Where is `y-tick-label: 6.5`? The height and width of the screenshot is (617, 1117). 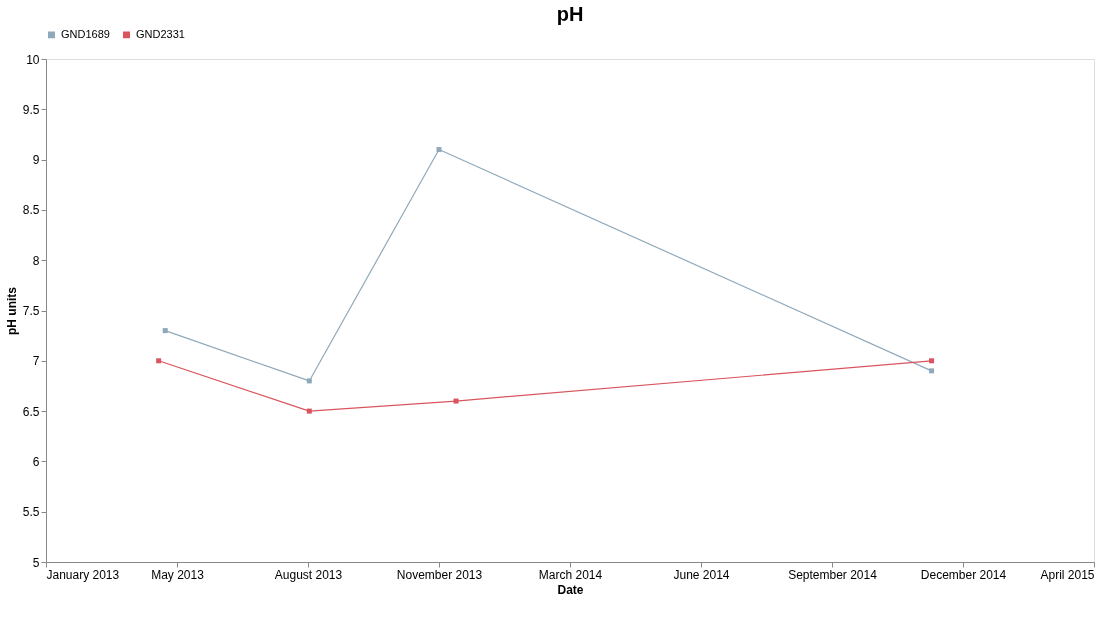 y-tick-label: 6.5 is located at coordinates (31, 411).